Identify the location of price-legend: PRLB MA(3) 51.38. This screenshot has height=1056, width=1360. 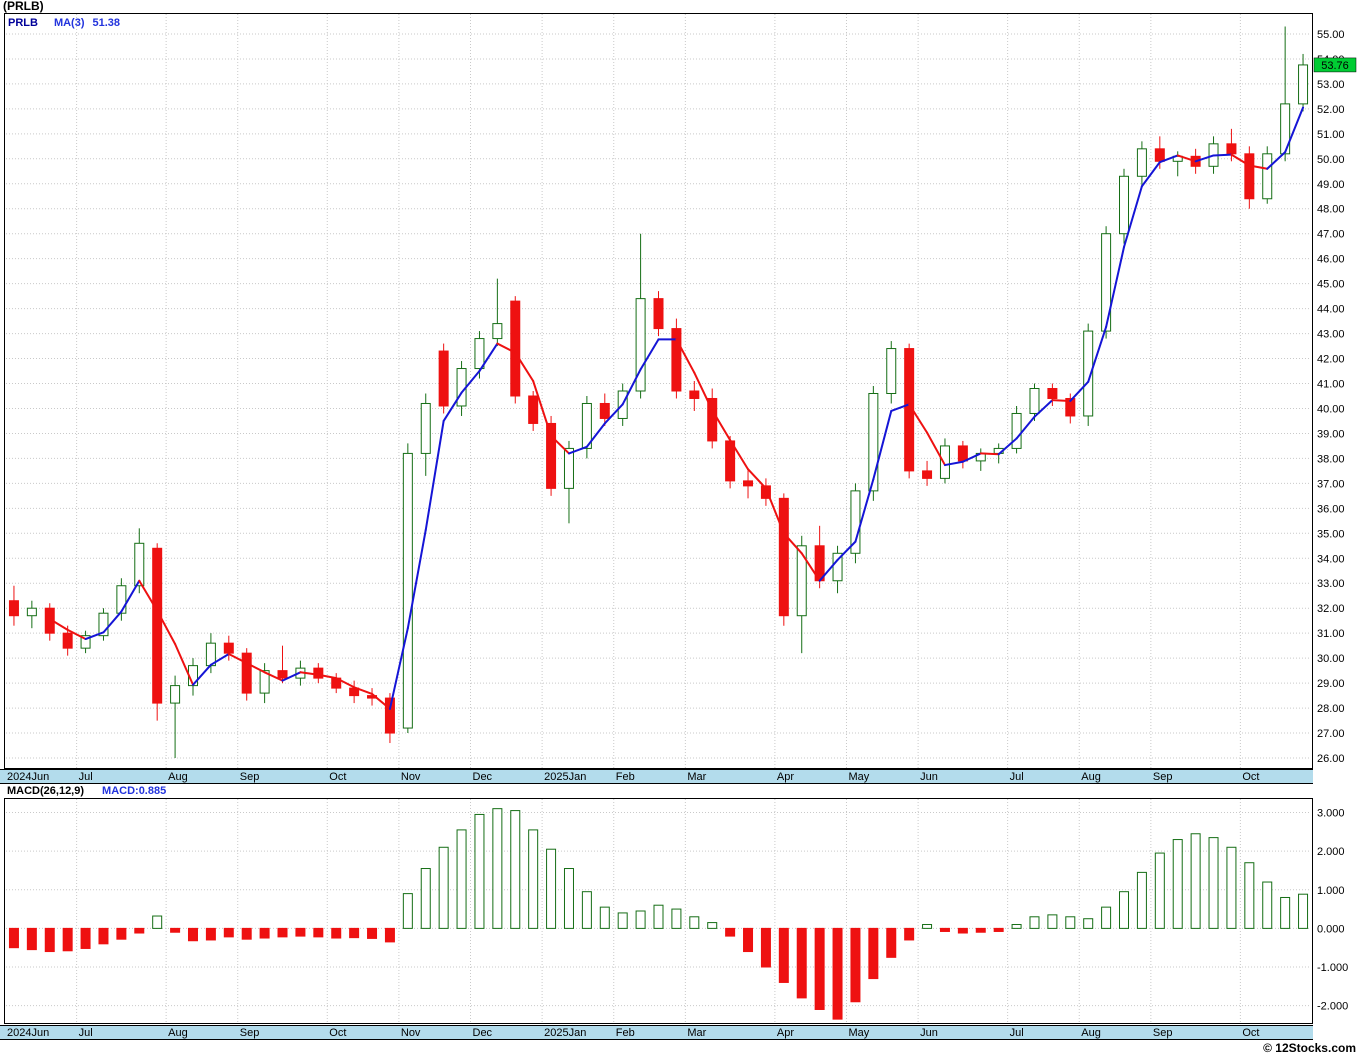
(64, 23).